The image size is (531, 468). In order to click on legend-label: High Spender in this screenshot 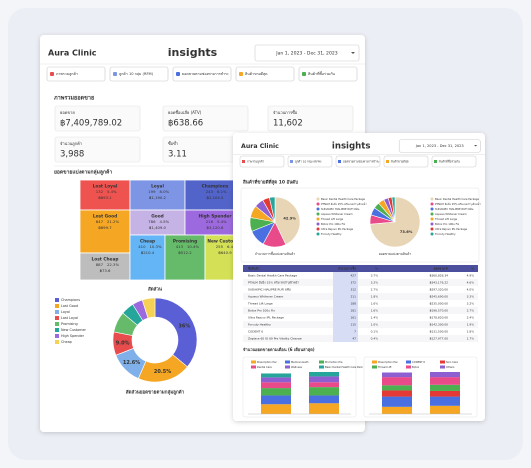, I will do `click(73, 336)`.